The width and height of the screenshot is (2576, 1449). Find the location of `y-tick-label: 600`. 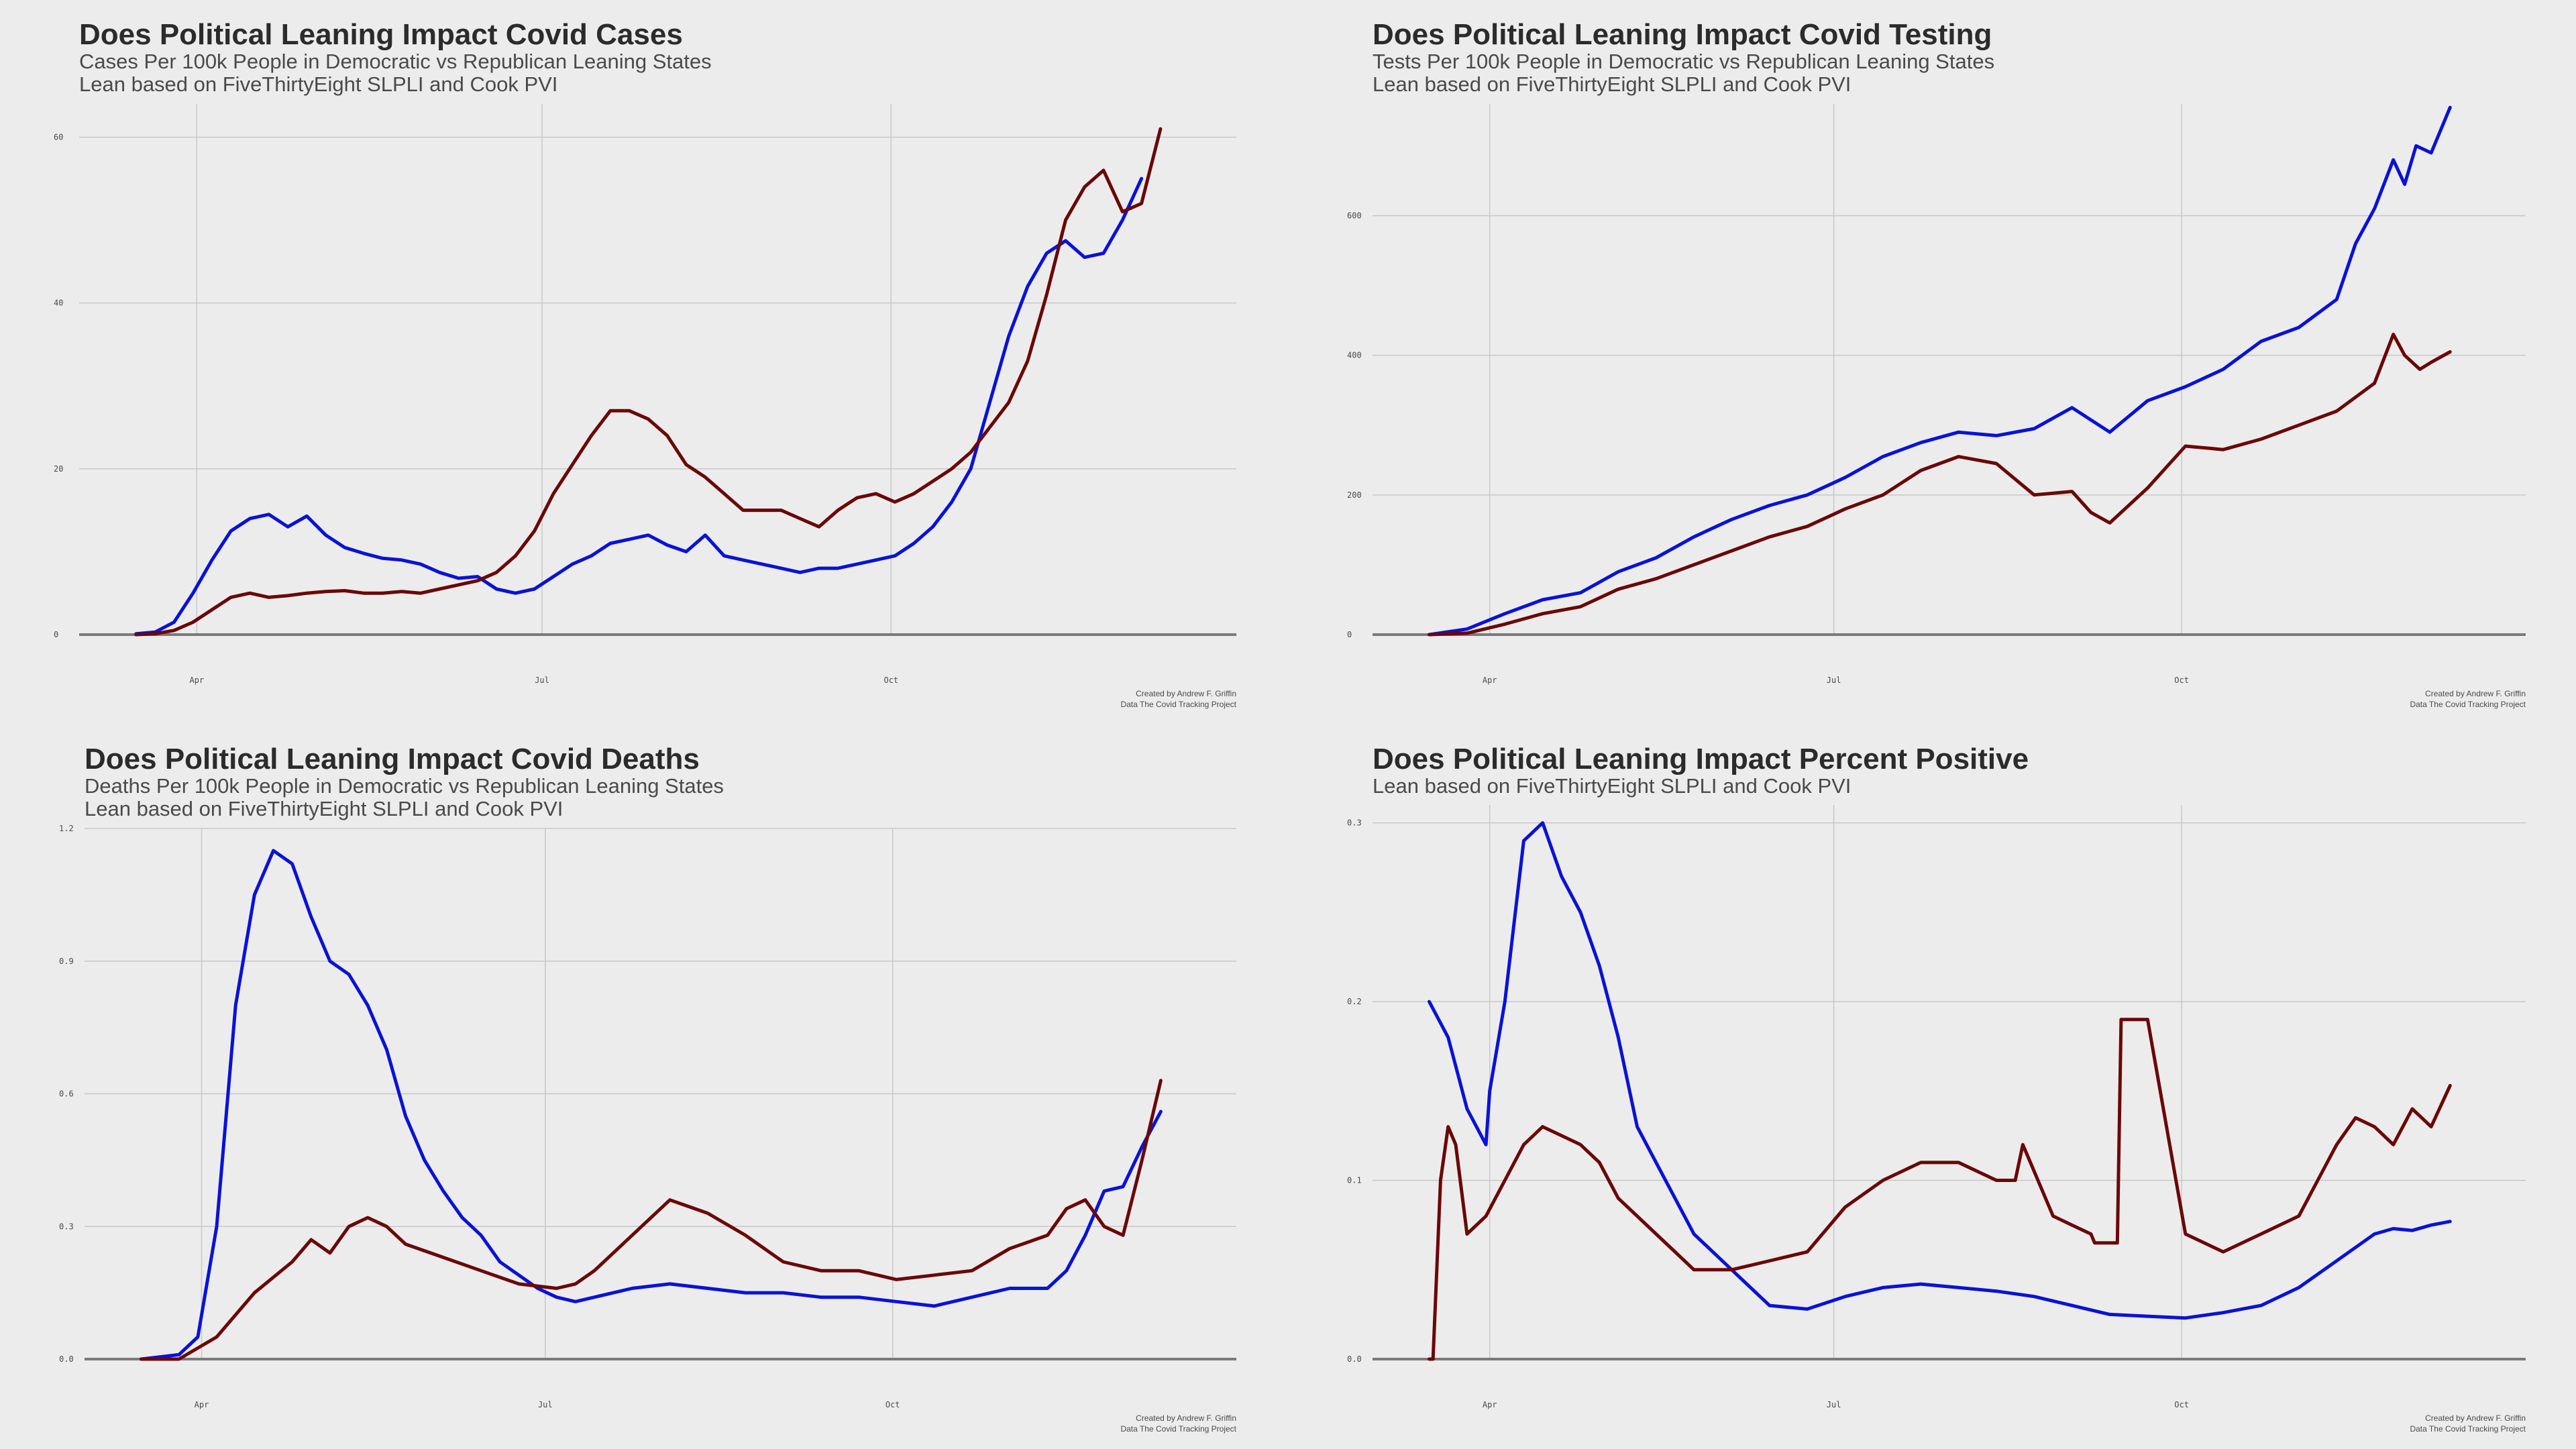

y-tick-label: 600 is located at coordinates (1354, 216).